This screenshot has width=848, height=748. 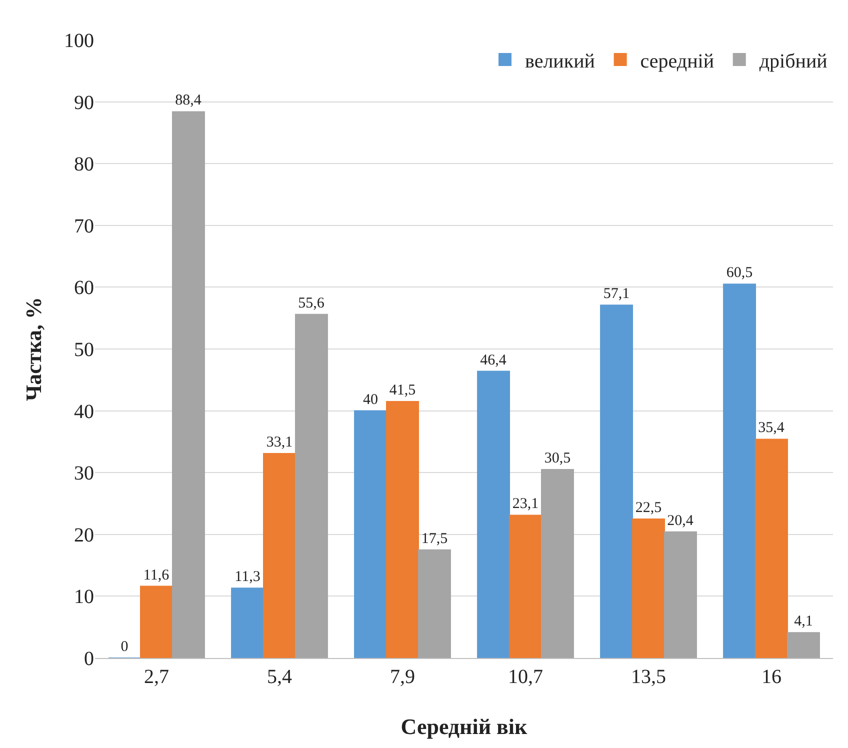 What do you see at coordinates (156, 575) in the screenshot?
I see `data-label: 11,6` at bounding box center [156, 575].